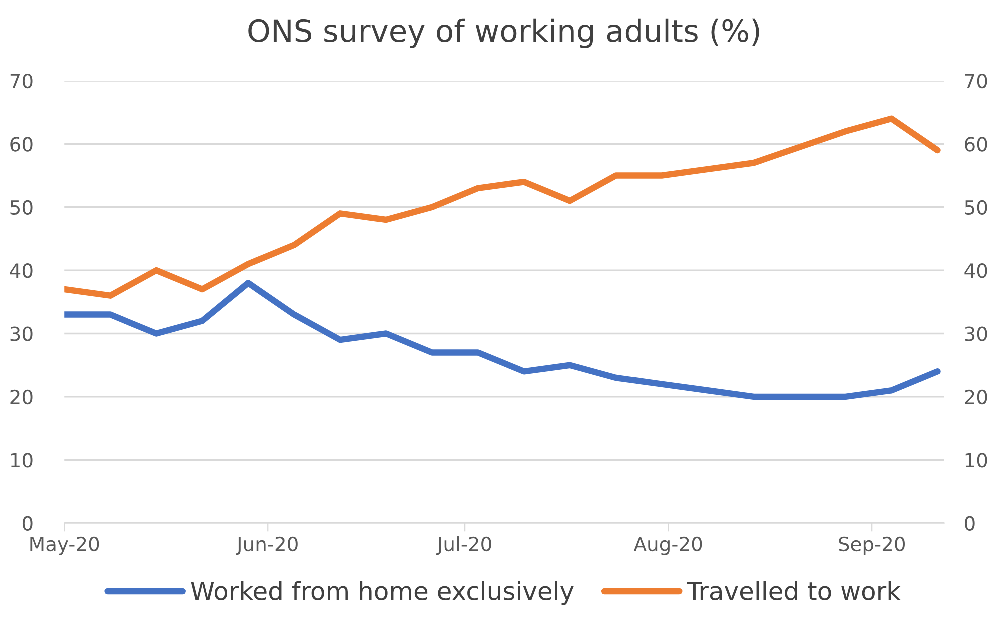  I want to click on y-tick-label: 10, so click(22, 460).